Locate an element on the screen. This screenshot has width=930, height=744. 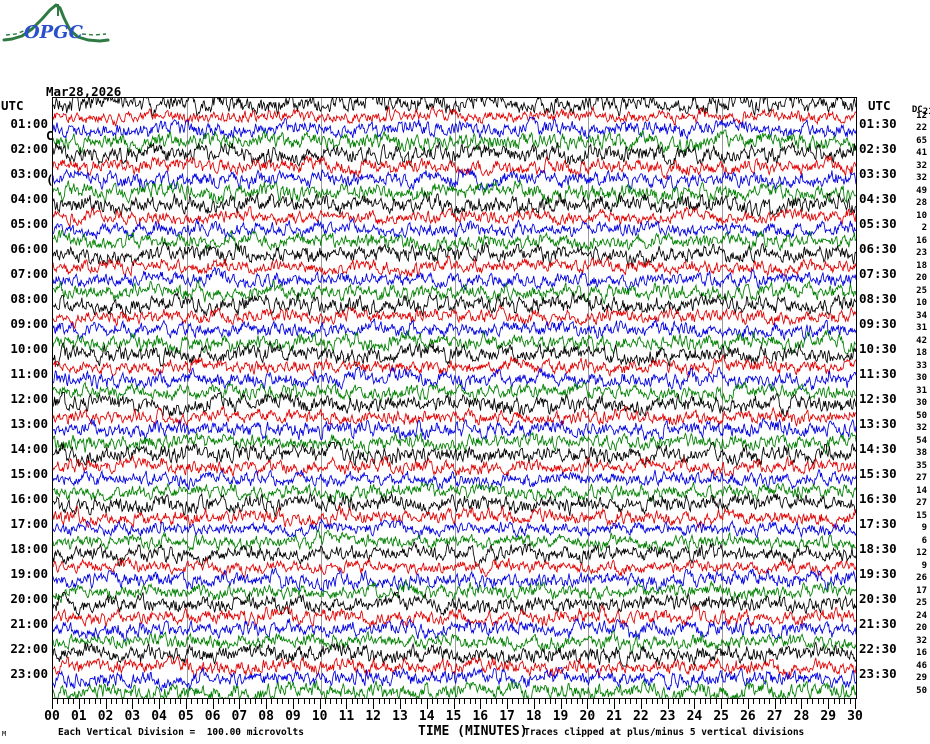
hour-label-left-1000: 10:00 is located at coordinates (29, 348).